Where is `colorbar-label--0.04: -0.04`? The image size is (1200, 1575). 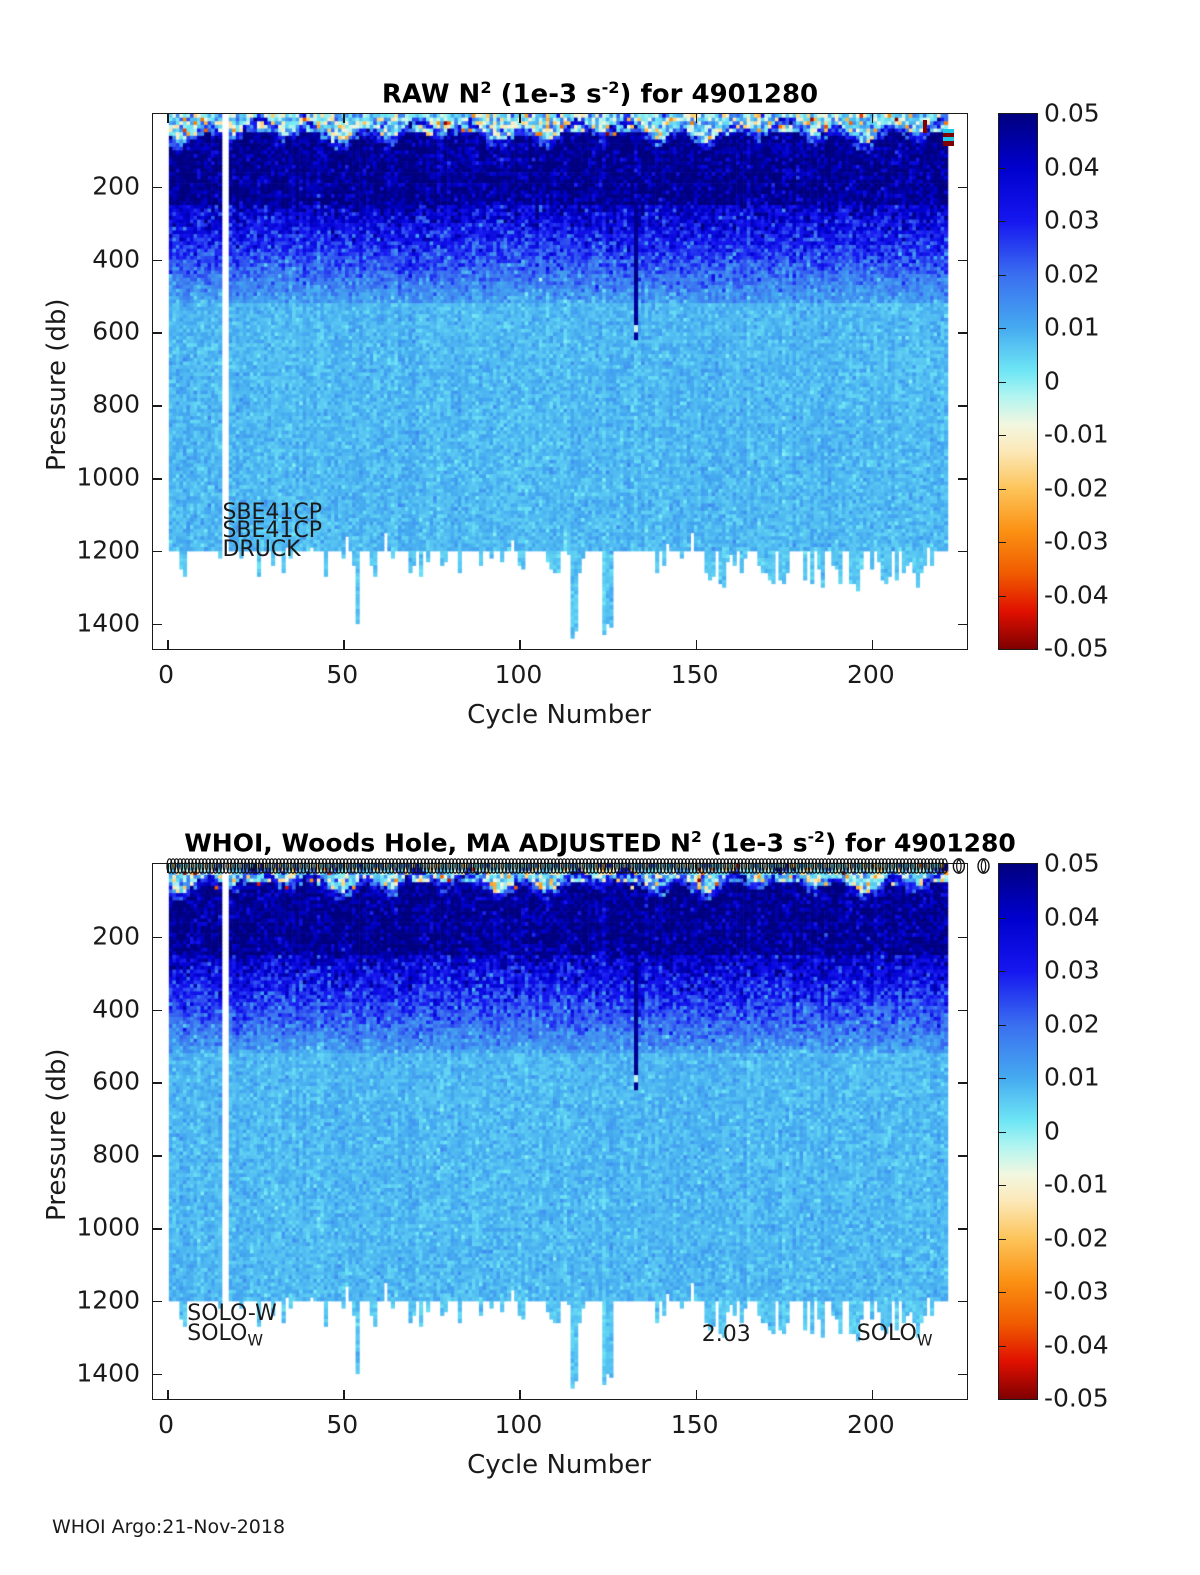
colorbar-label--0.04: -0.04 is located at coordinates (1076, 1344).